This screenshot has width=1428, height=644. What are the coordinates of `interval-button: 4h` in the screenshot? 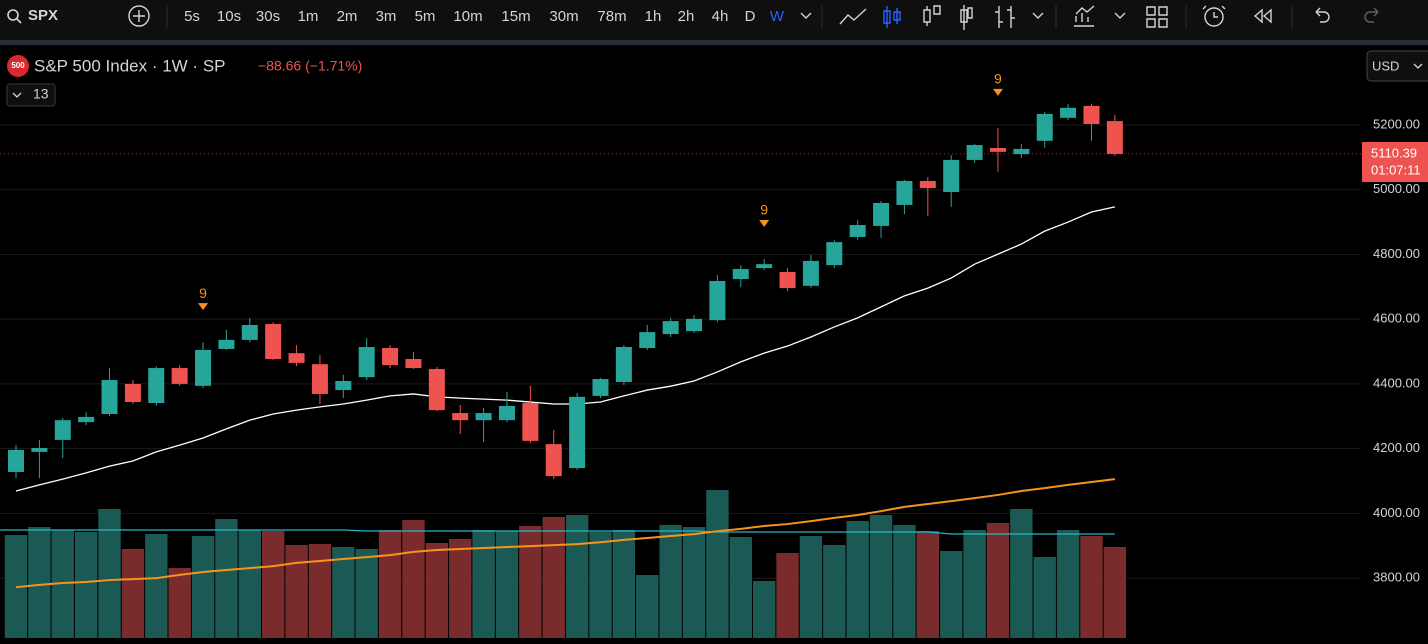 It's located at (720, 16).